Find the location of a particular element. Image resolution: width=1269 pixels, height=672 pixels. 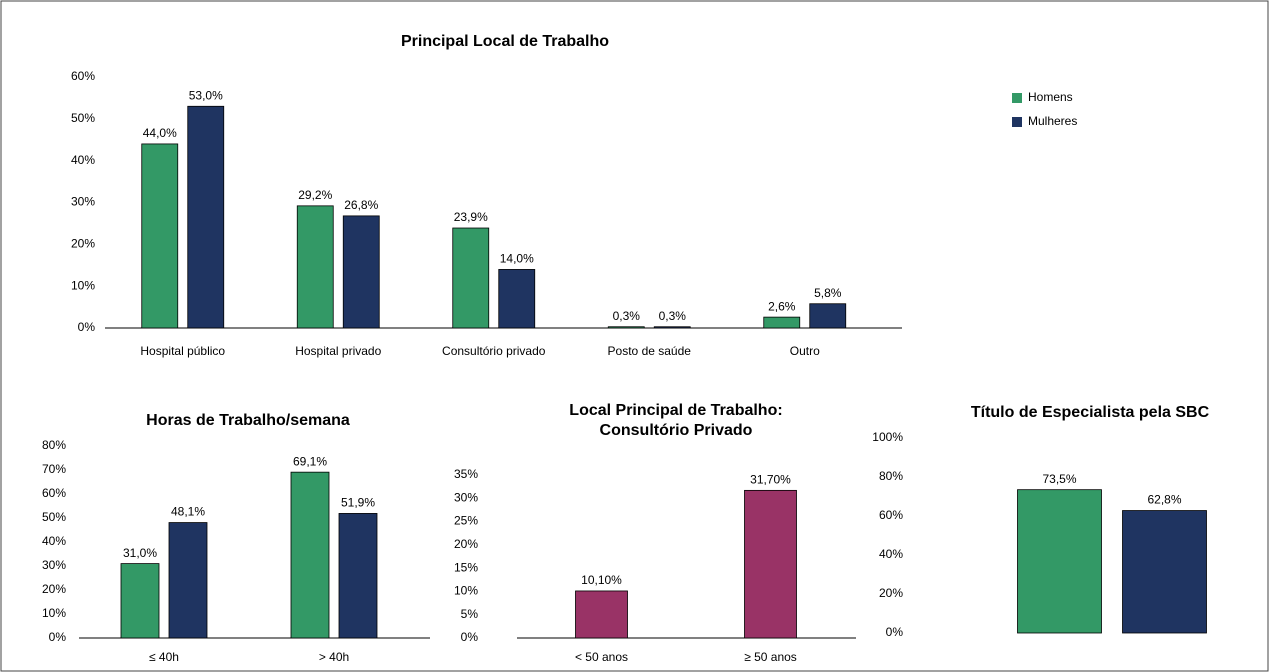

chart-title: Título de Especialista pela SBC is located at coordinates (1090, 412).